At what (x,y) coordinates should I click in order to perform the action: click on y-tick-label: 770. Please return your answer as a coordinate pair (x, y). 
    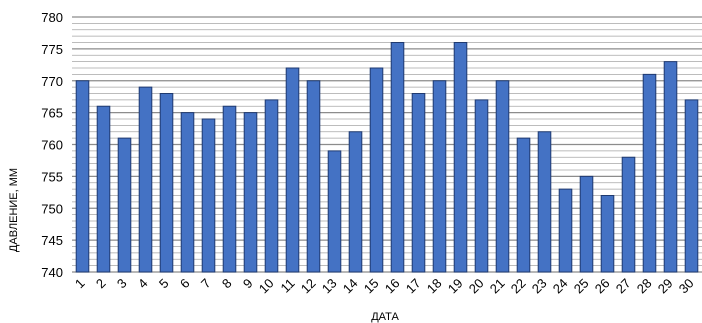
    Looking at the image, I should click on (52, 81).